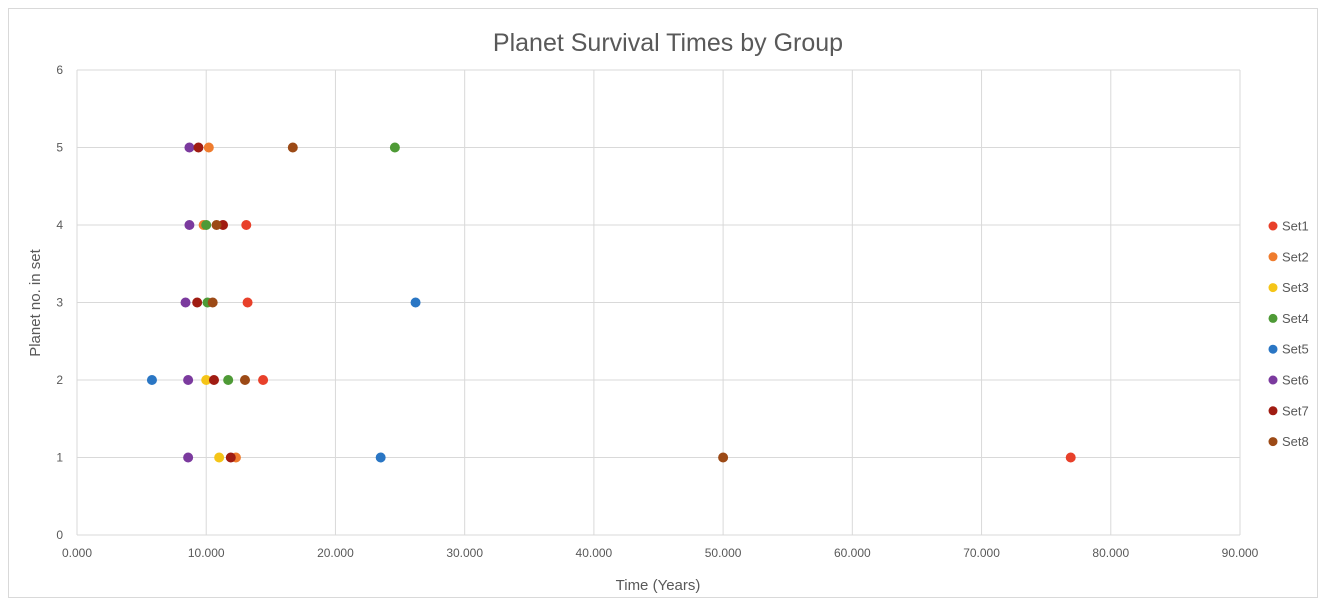  What do you see at coordinates (77, 553) in the screenshot?
I see `x-tick-label: 0.000` at bounding box center [77, 553].